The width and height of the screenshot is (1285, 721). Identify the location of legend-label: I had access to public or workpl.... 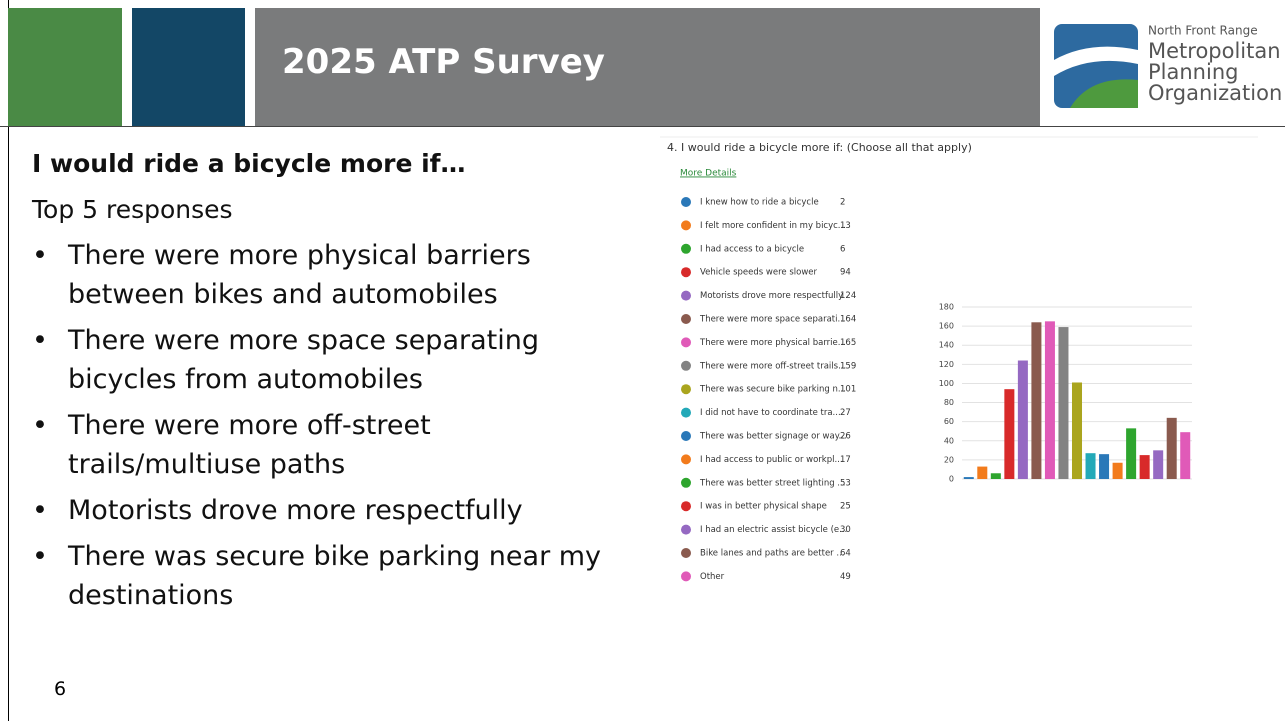
(771, 460).